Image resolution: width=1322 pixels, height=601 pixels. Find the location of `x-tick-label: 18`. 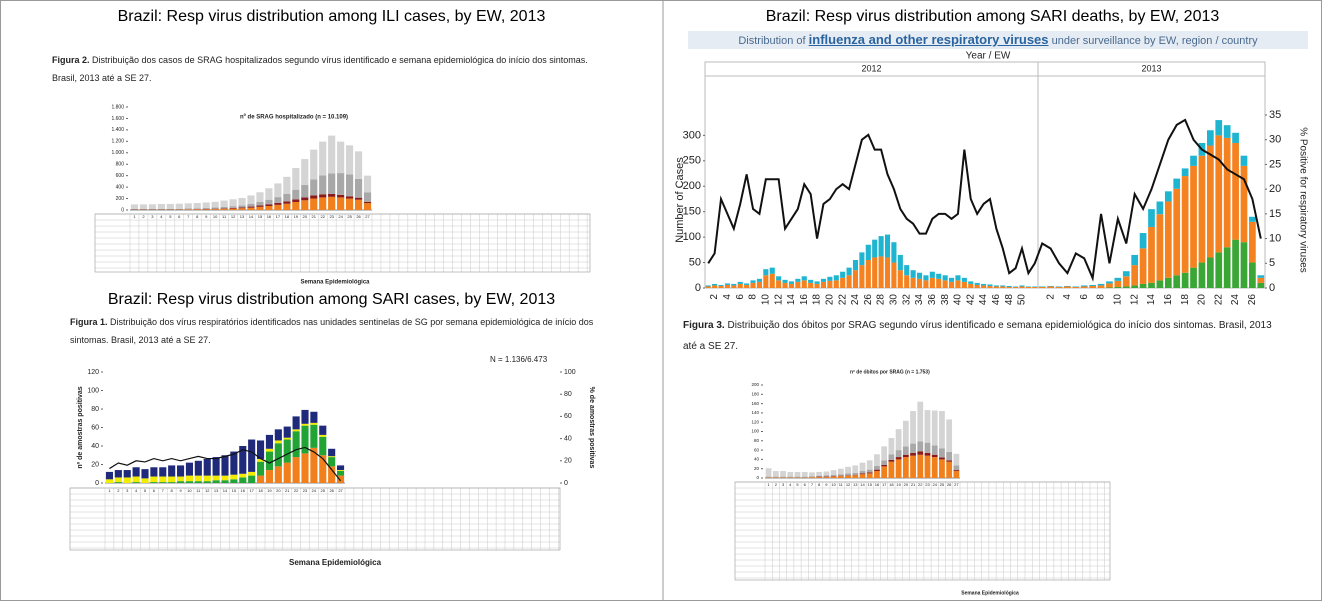

x-tick-label: 18 is located at coordinates (287, 216).